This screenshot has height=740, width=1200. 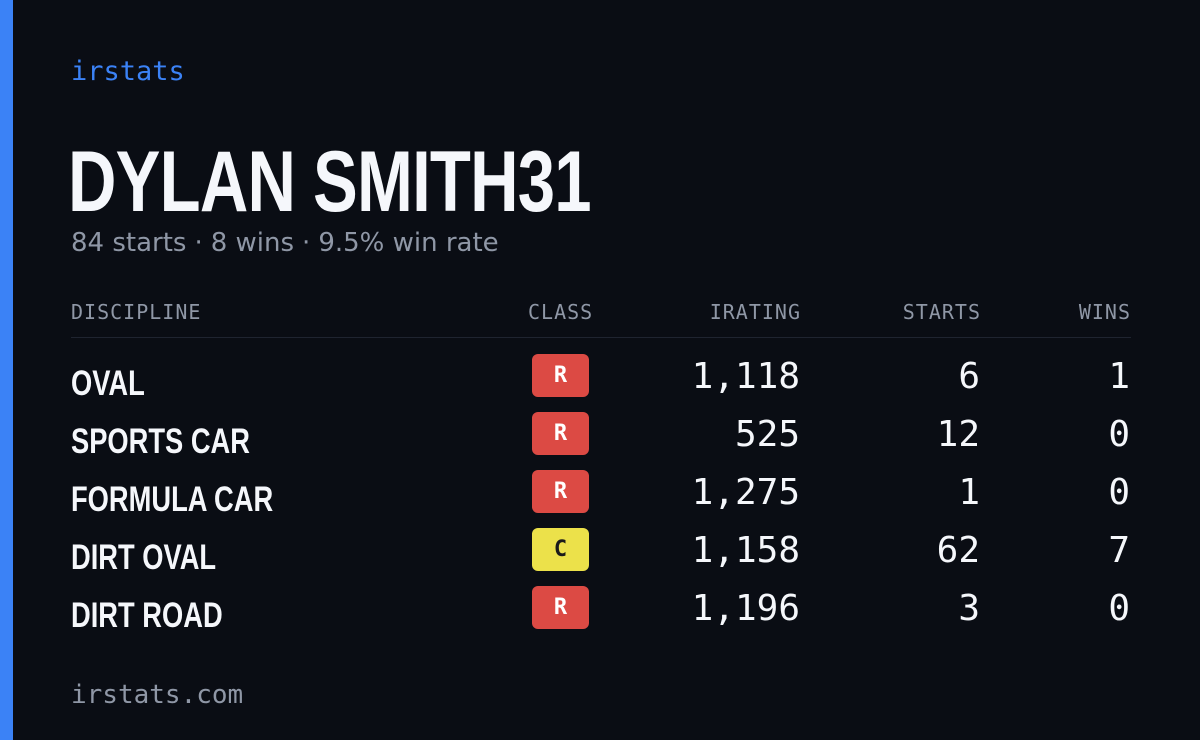 What do you see at coordinates (560, 549) in the screenshot?
I see `class-badge: C` at bounding box center [560, 549].